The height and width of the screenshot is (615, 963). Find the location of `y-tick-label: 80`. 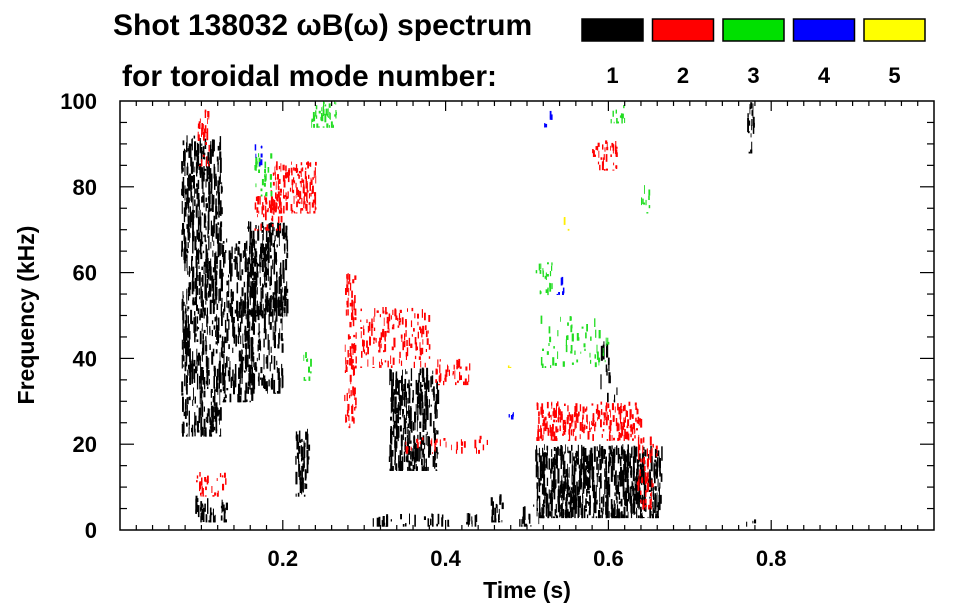

y-tick-label: 80 is located at coordinates (85, 187).